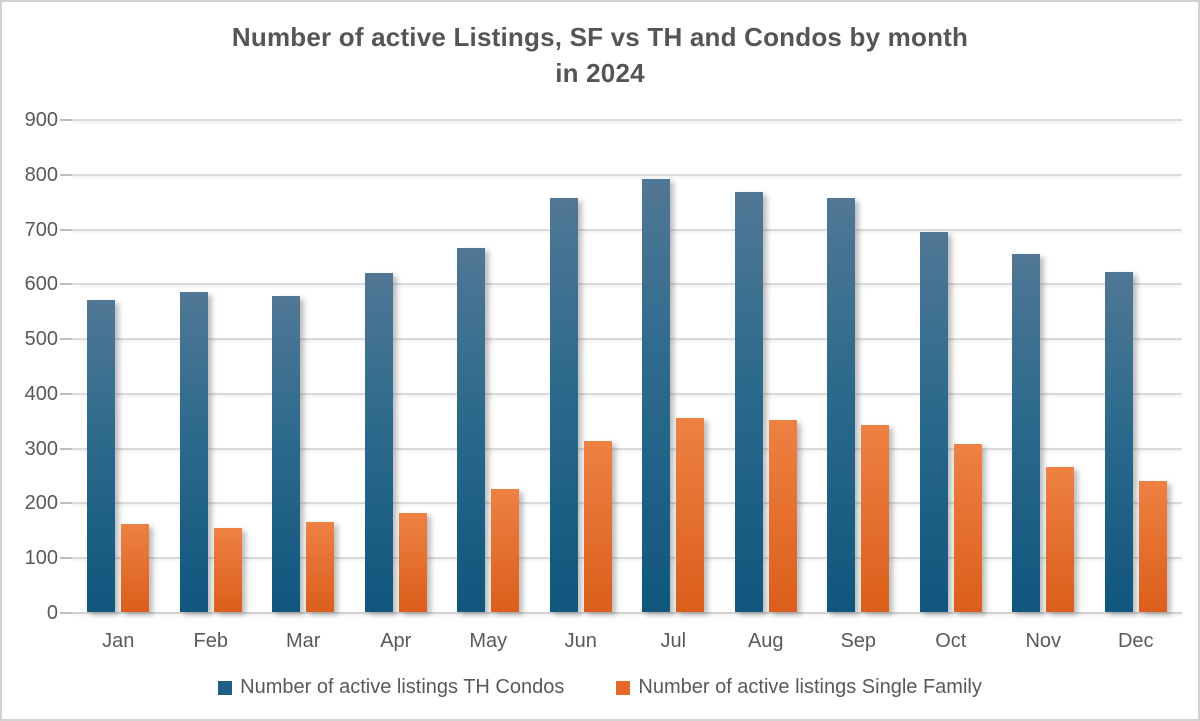 The width and height of the screenshot is (1200, 721). Describe the element at coordinates (580, 641) in the screenshot. I see `x-axis-label-jun: Jun` at that location.